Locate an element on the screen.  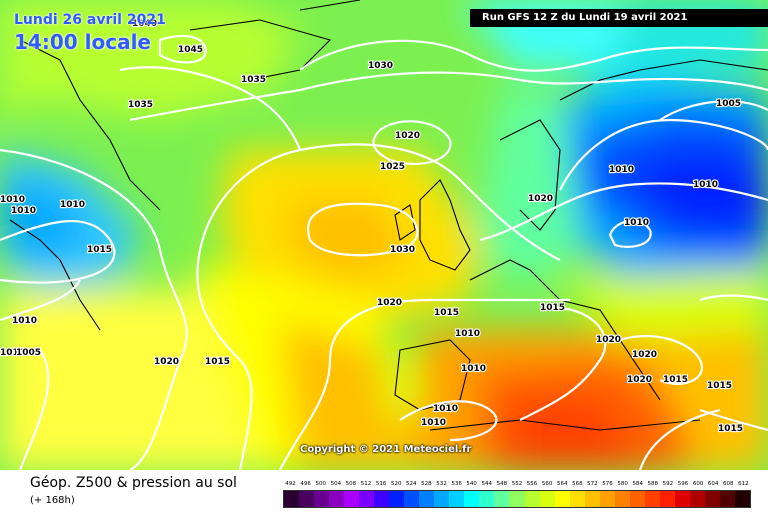
isobar-label: 1035 is located at coordinates (140, 105).